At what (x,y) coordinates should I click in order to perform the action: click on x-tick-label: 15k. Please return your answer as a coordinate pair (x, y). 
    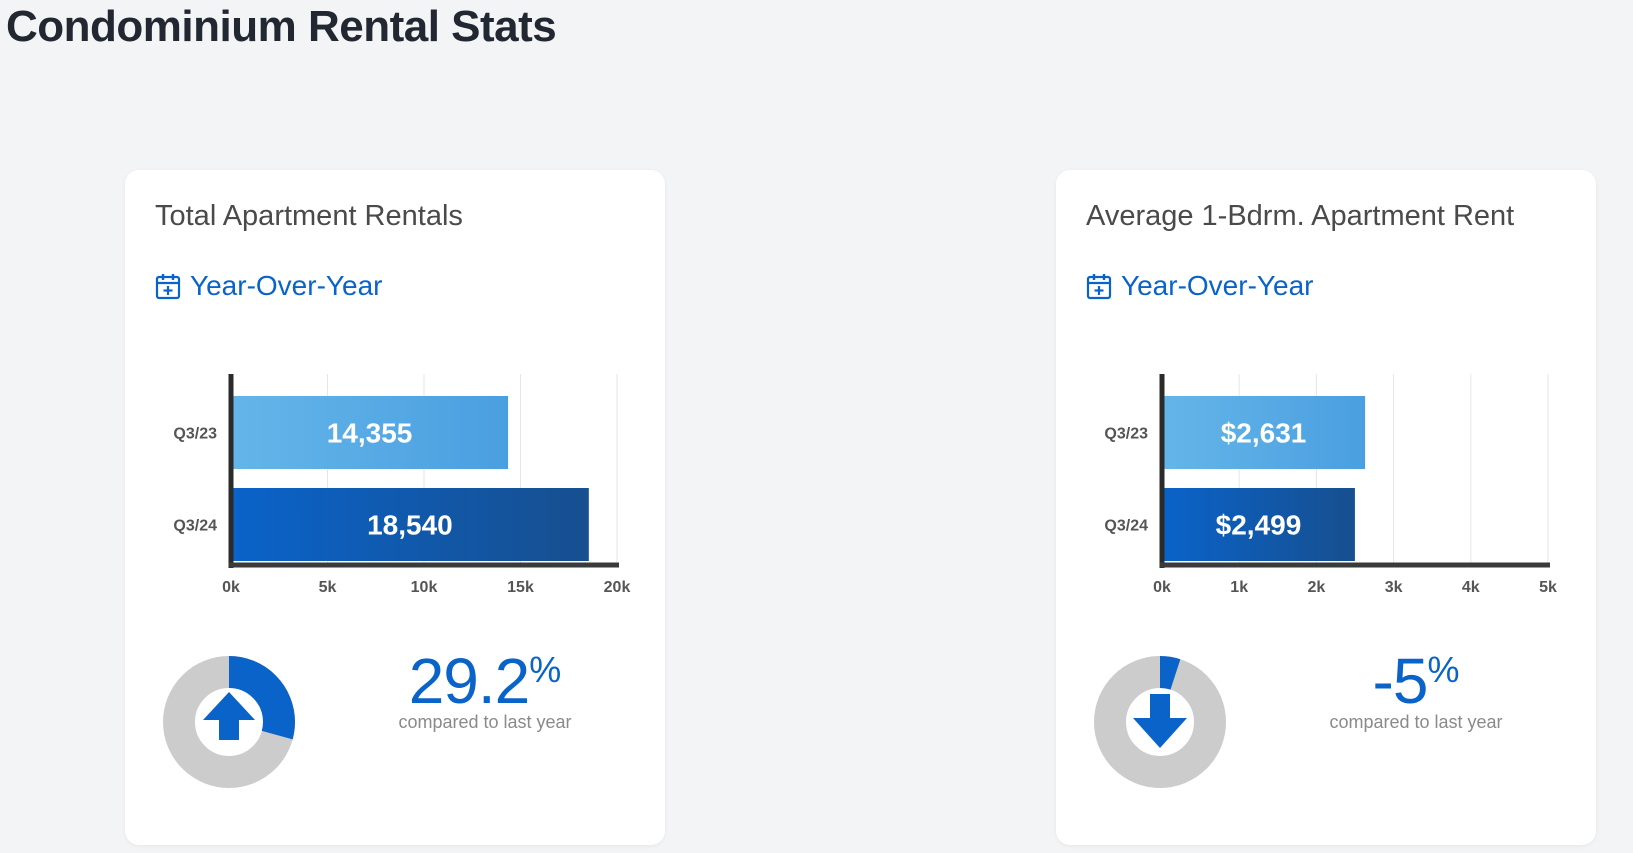
    Looking at the image, I should click on (520, 587).